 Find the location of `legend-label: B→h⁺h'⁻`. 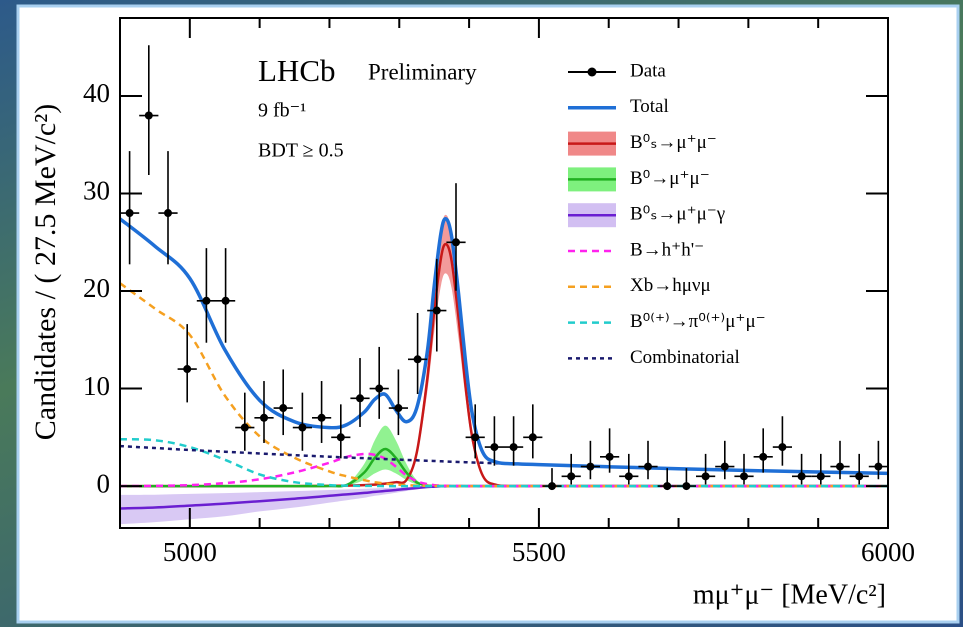

legend-label: B→h⁺h'⁻ is located at coordinates (667, 249).